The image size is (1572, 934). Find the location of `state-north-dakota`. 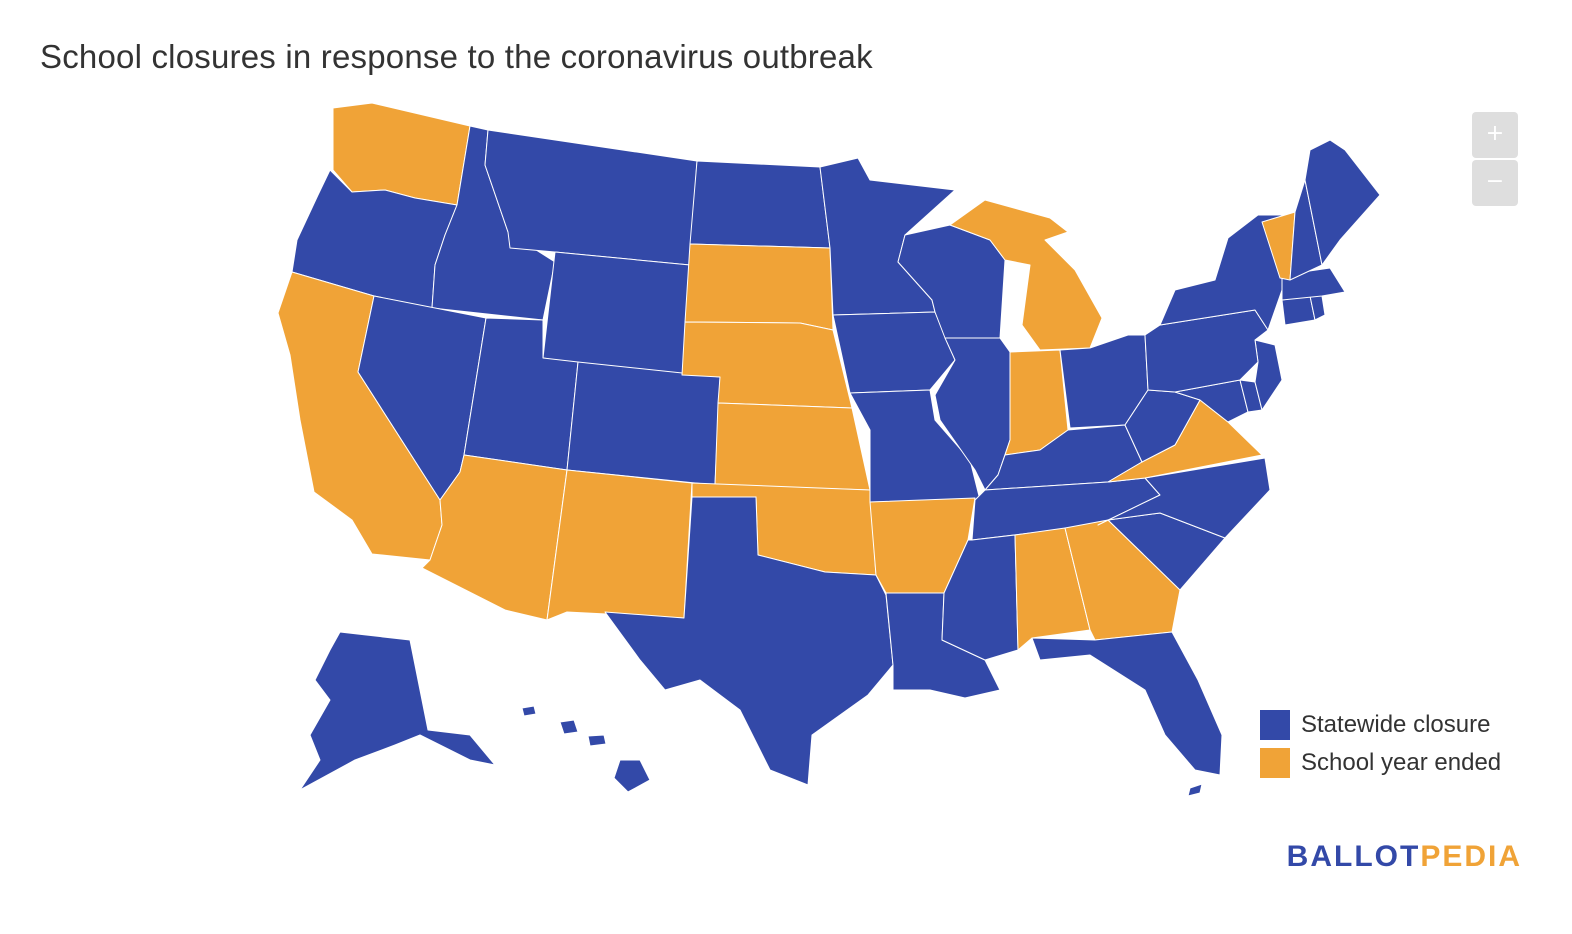

state-north-dakota is located at coordinates (760, 204).